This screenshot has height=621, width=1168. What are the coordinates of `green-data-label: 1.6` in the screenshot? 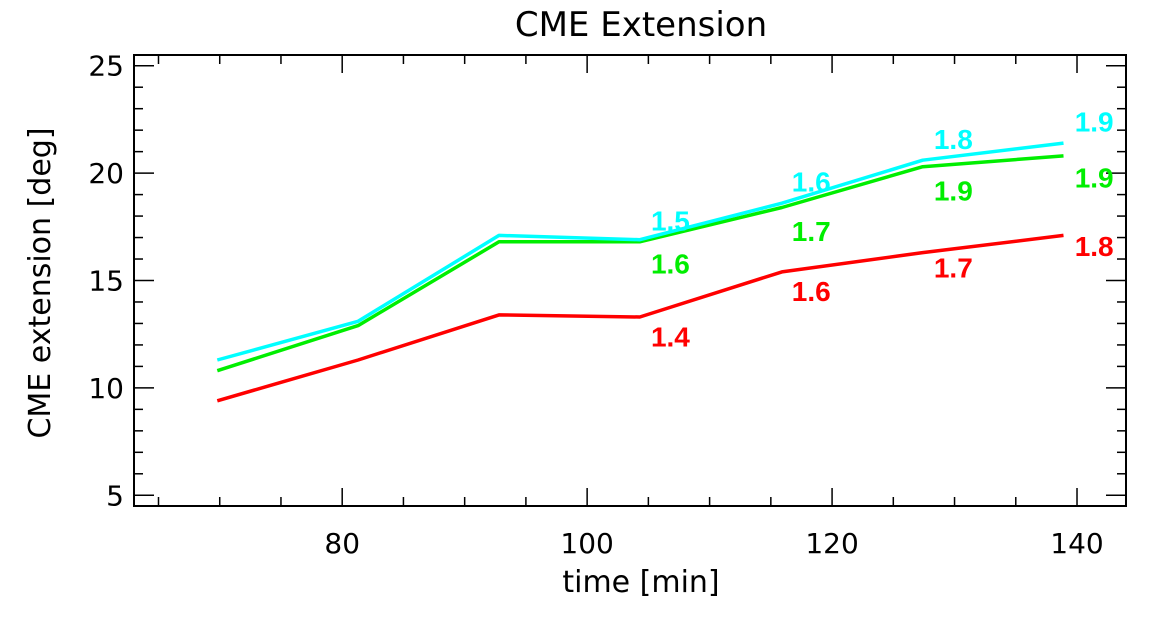 It's located at (670, 263).